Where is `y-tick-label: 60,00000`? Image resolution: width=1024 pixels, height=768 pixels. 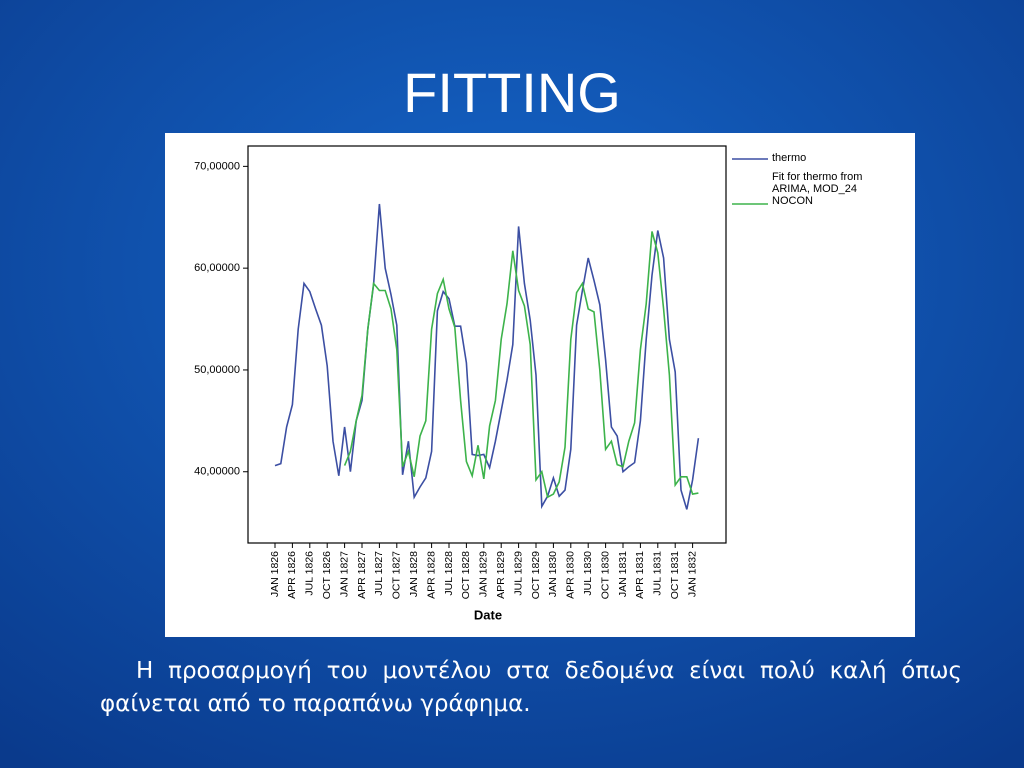
y-tick-label: 60,00000 is located at coordinates (217, 268).